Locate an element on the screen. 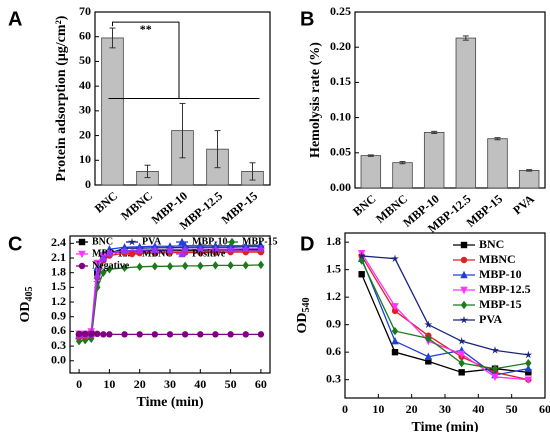  y-axis-label-main: OD is located at coordinates (302, 323).